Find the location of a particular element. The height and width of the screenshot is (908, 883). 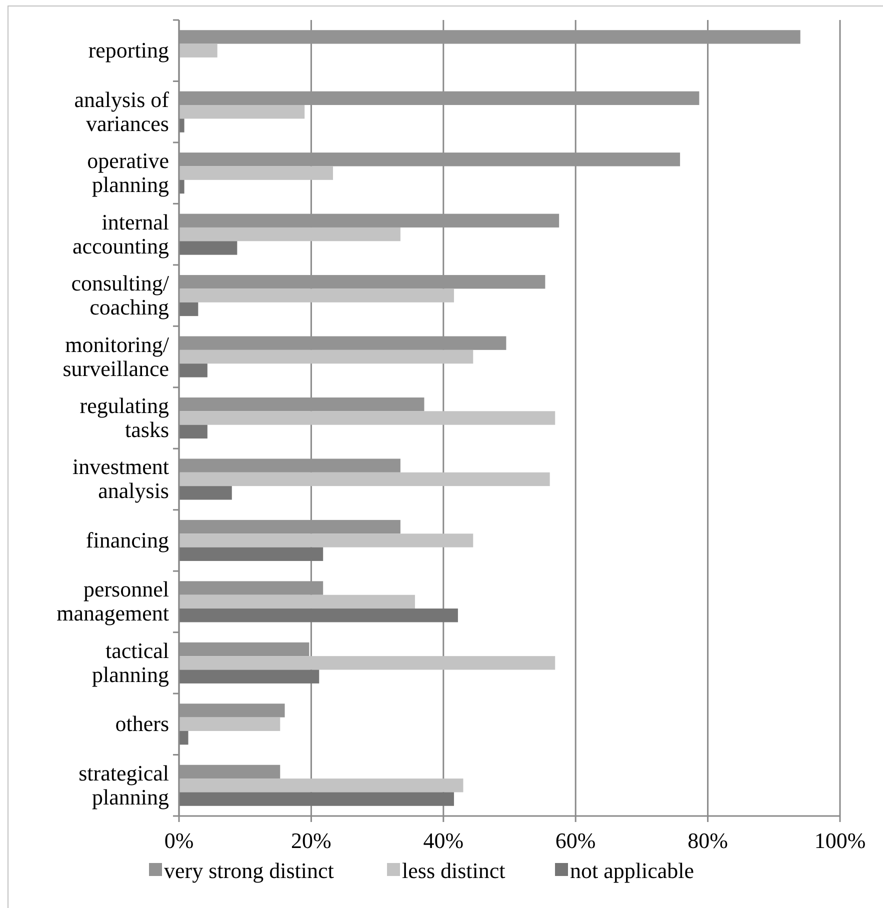

y-tick-label: strategical planning is located at coordinates (123, 785).